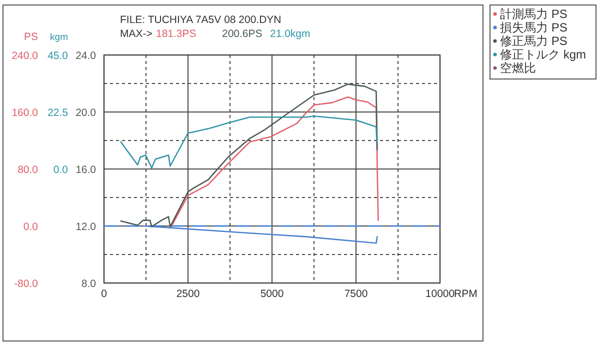 The image size is (600, 349). Describe the element at coordinates (242, 34) in the screenshot. I see `text: 200.6PS` at that location.